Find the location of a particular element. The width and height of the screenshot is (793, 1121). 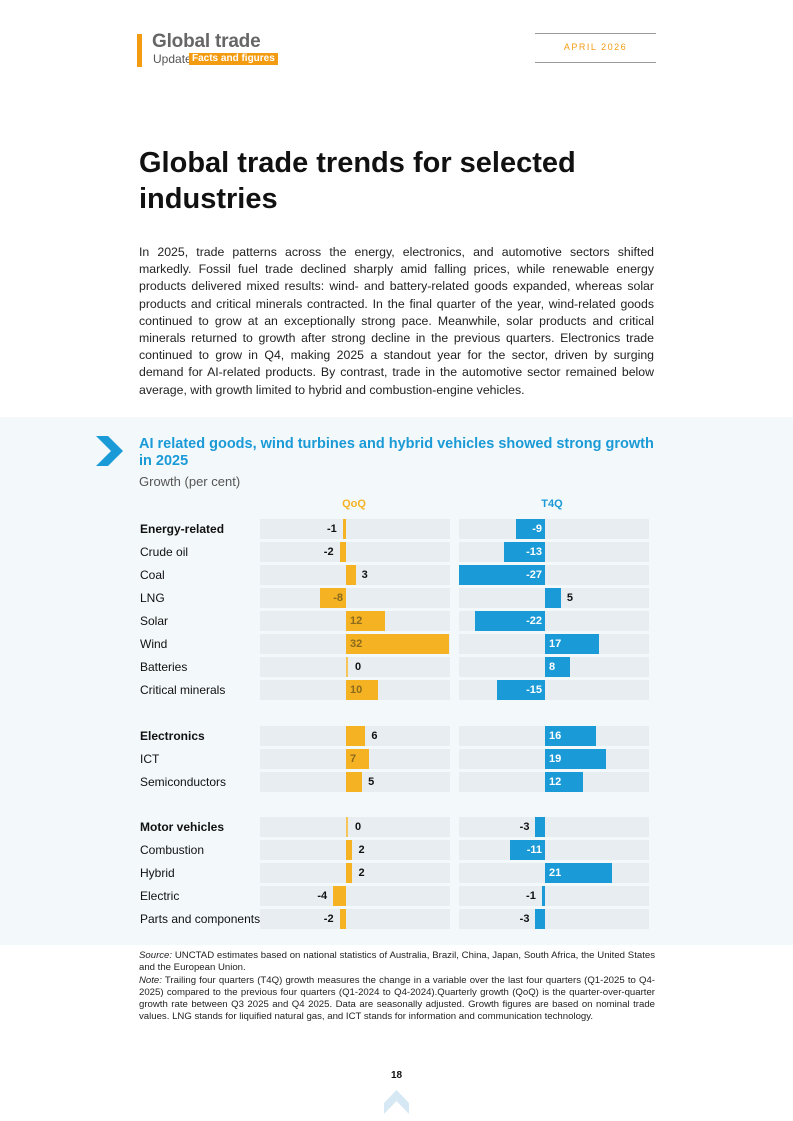

category-label-lng: LNG is located at coordinates (152, 598).